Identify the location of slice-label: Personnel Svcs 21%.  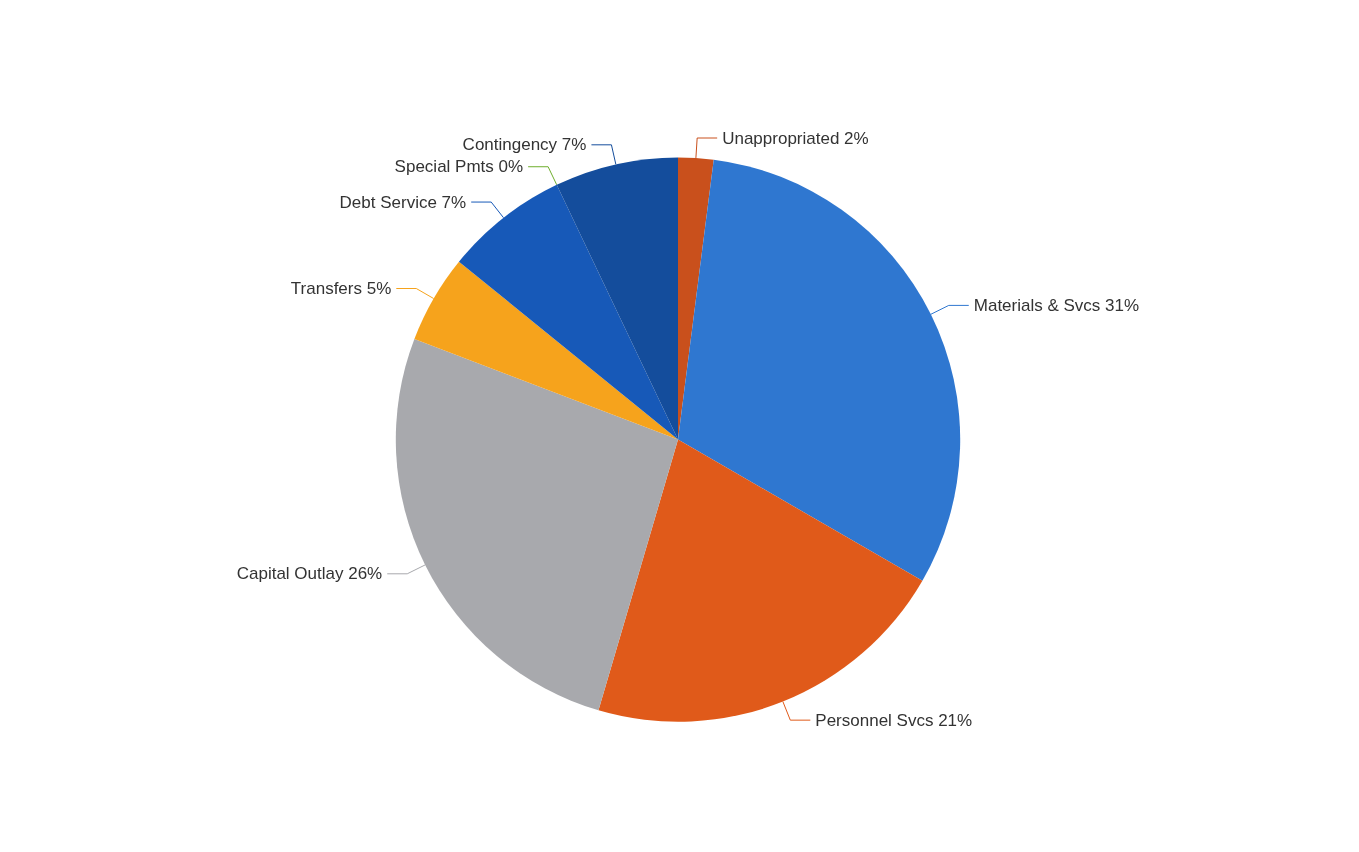
(894, 720).